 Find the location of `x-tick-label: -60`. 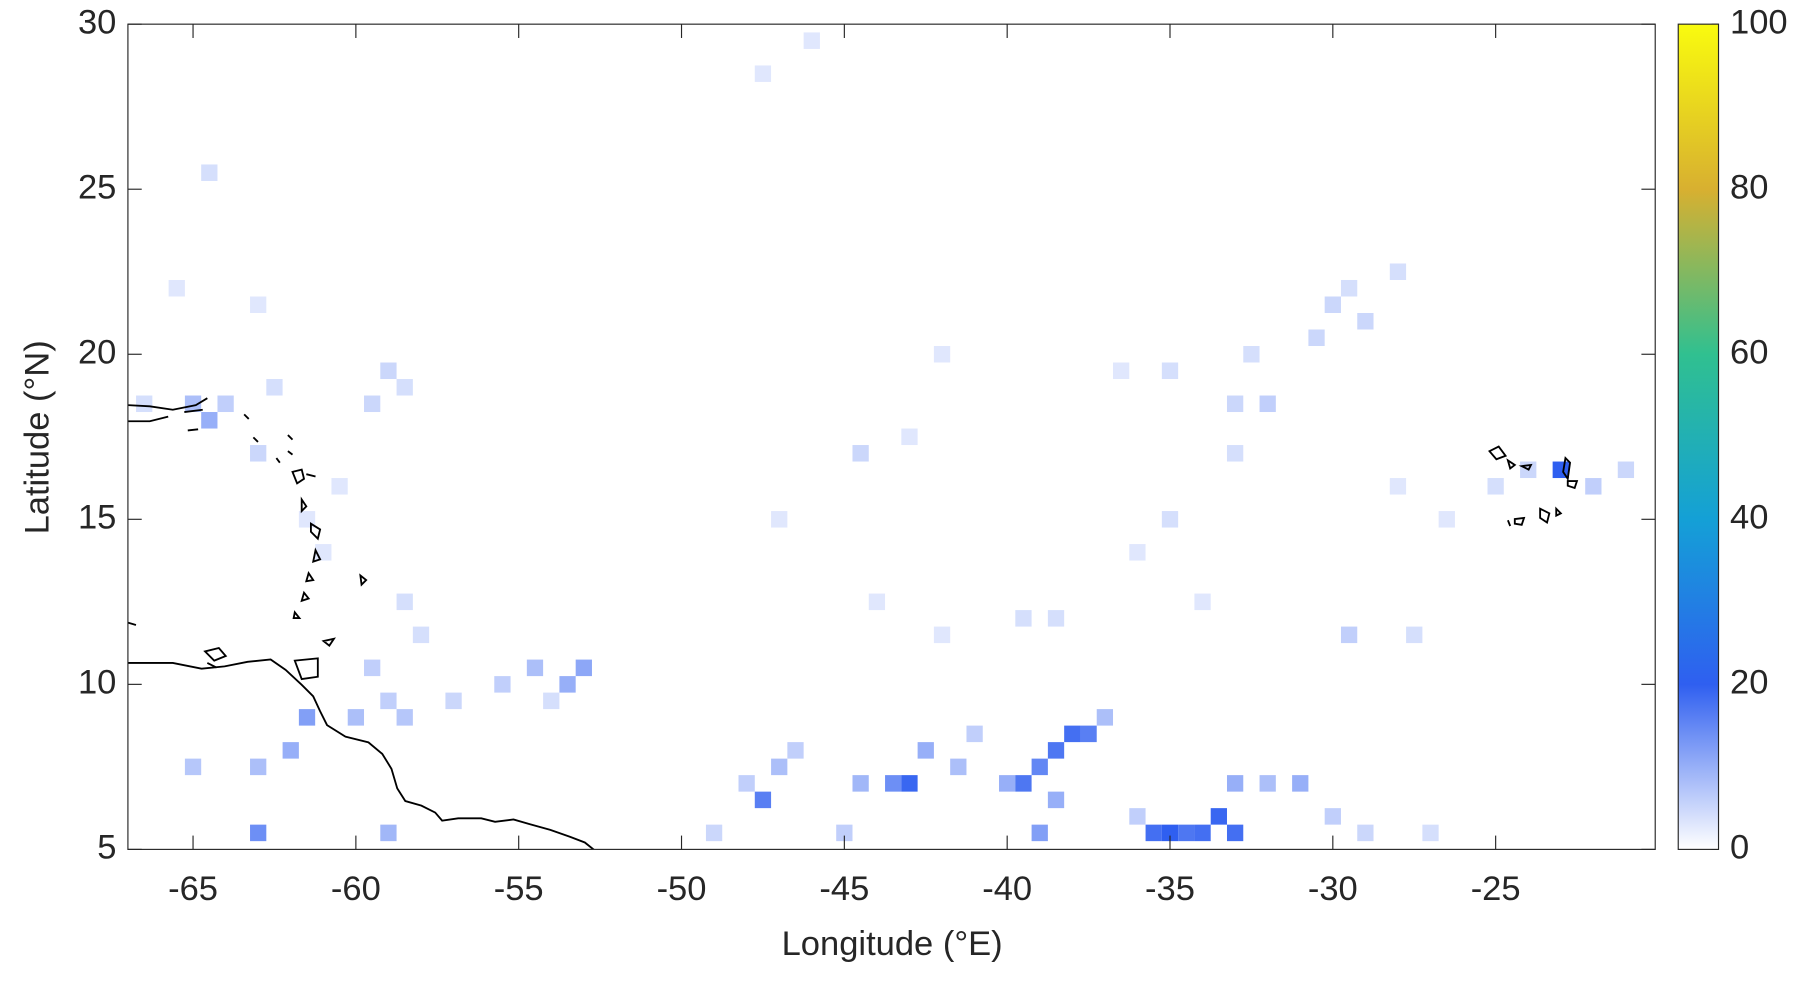

x-tick-label: -60 is located at coordinates (356, 889).